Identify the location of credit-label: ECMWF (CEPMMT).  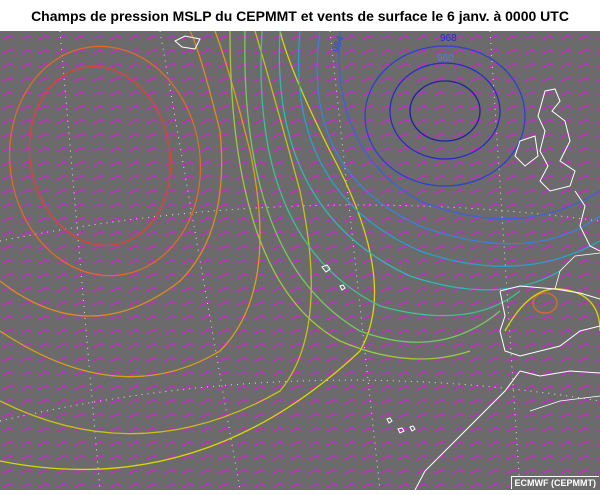
(554, 482).